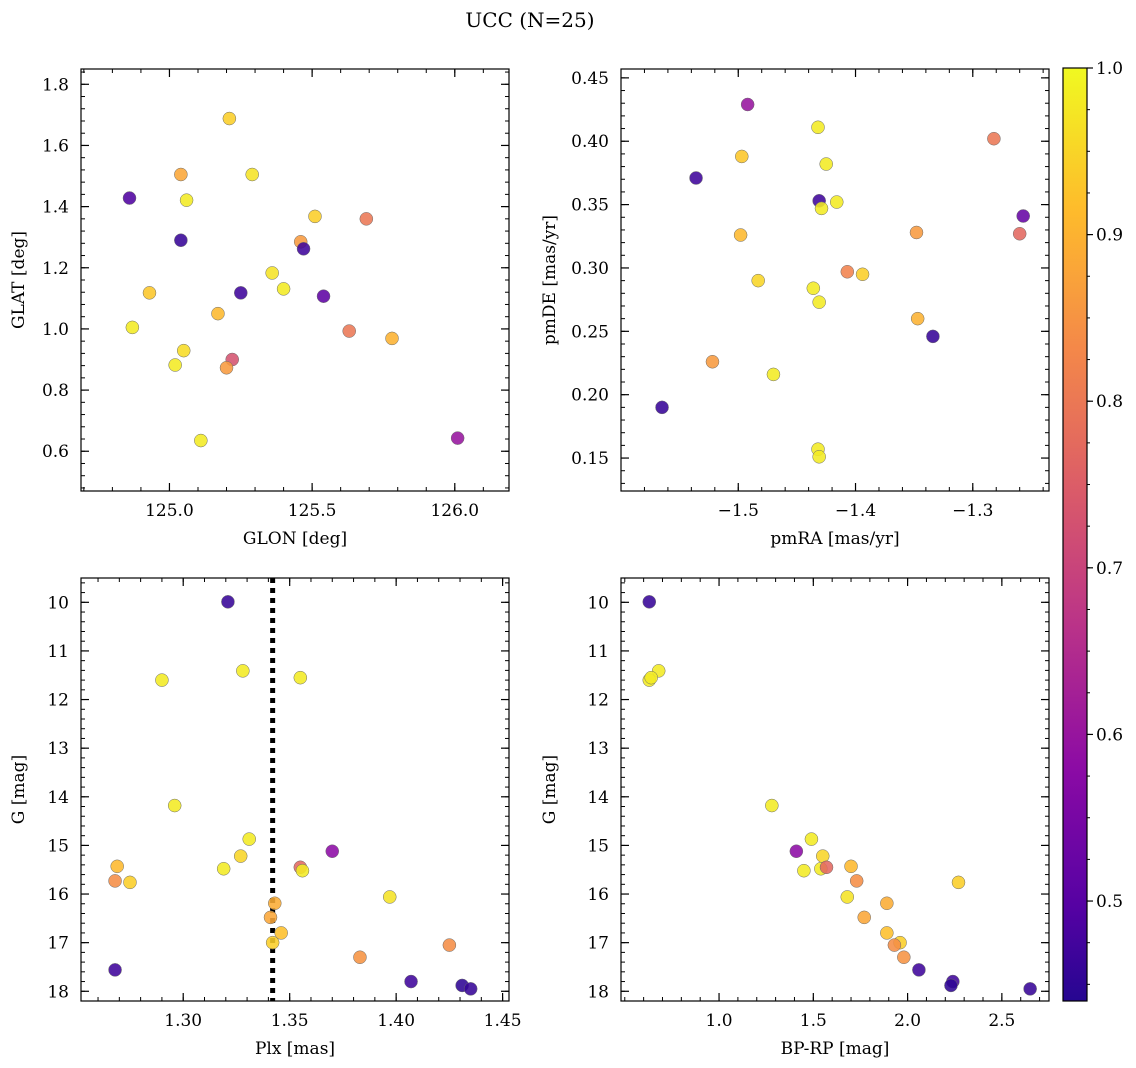  I want to click on y-tick-label: 0.20, so click(590, 396).